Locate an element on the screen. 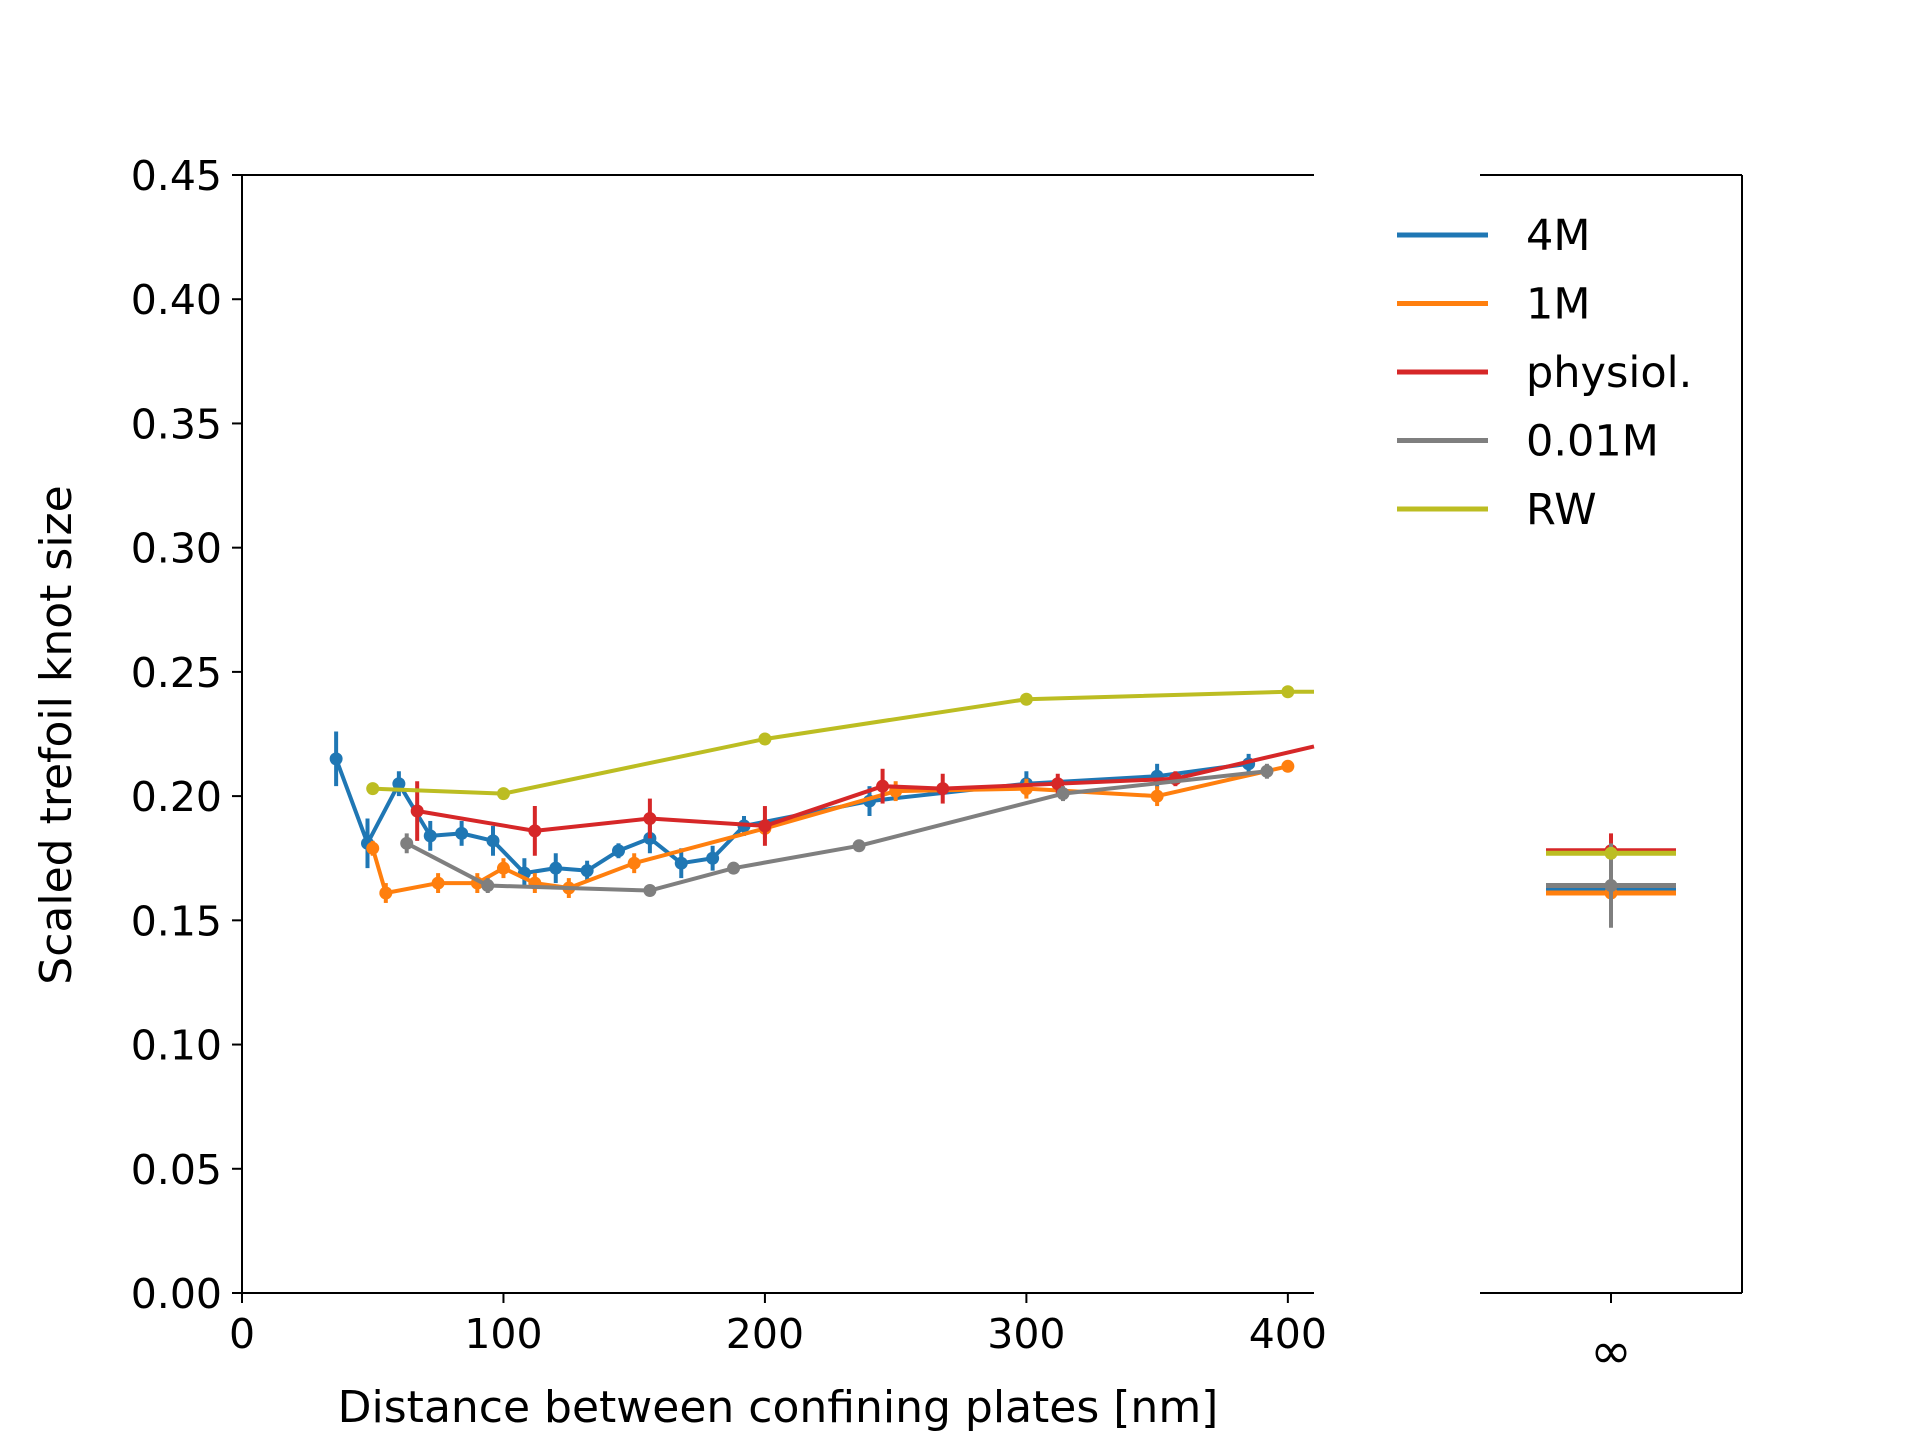  y-tick-label: 0.00 is located at coordinates (176, 1294).